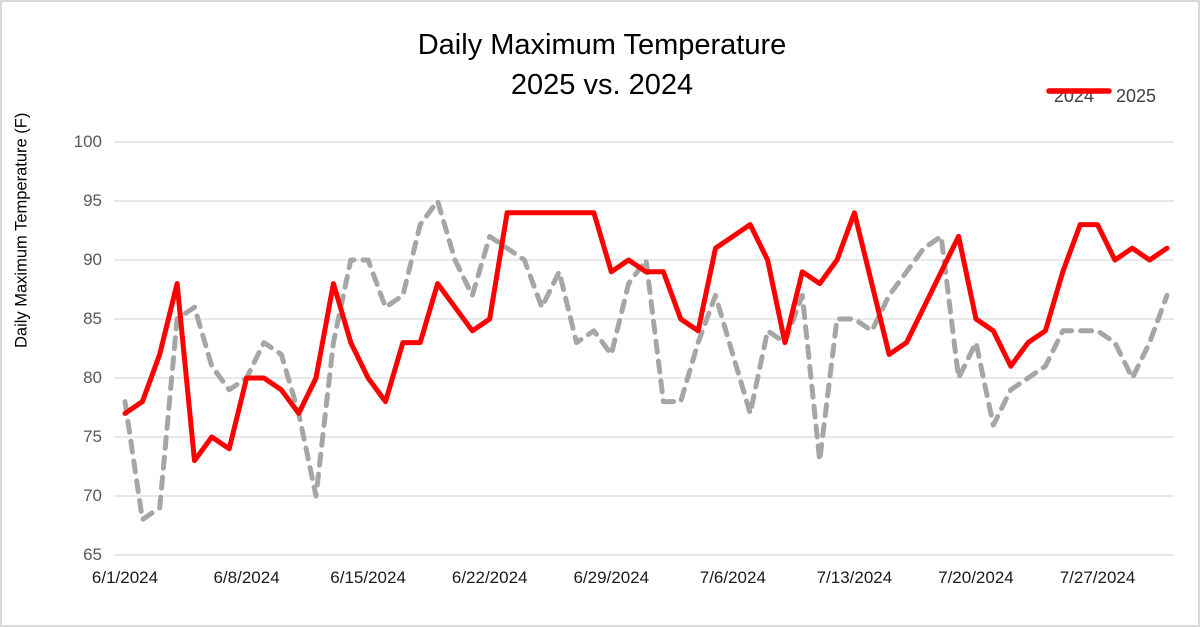 This screenshot has width=1200, height=627. What do you see at coordinates (92, 554) in the screenshot?
I see `y-tick-label: 65` at bounding box center [92, 554].